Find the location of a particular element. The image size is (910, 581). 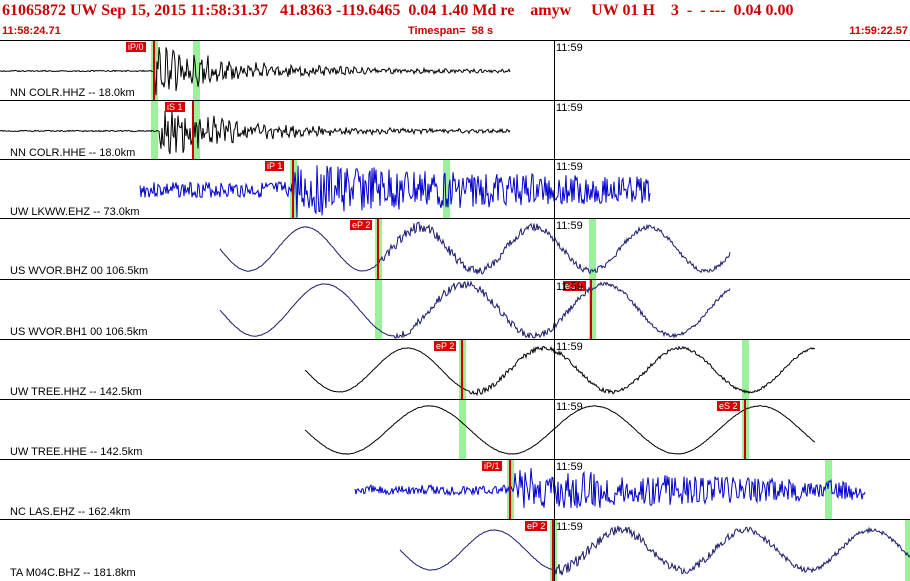

phase-pick-label: iS 1 is located at coordinates (175, 107).